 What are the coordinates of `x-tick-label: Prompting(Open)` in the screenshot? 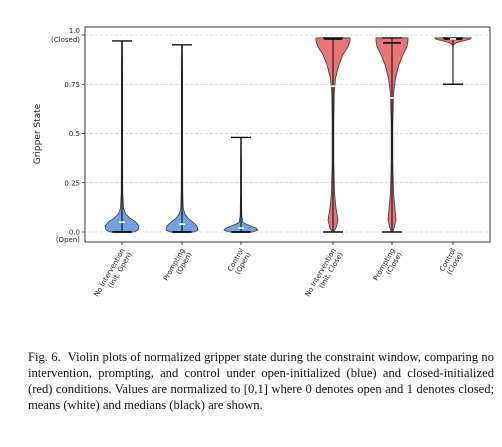 It's located at (178, 266).